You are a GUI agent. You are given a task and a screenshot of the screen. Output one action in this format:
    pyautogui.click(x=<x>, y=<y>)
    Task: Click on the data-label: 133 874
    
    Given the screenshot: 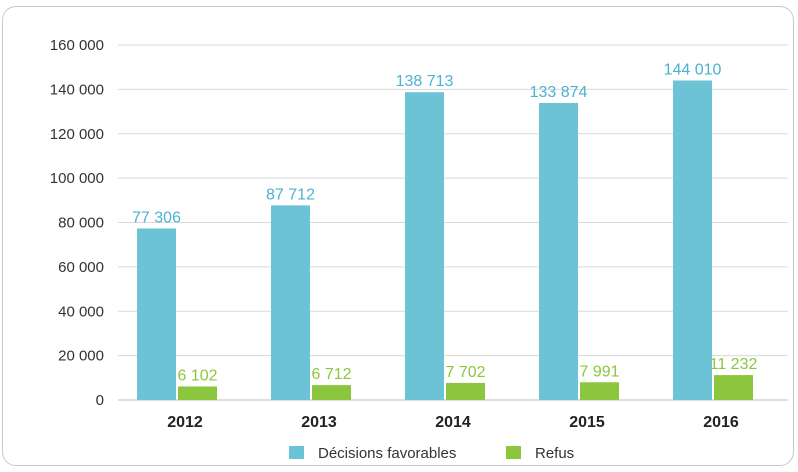 What is the action you would take?
    pyautogui.click(x=559, y=92)
    